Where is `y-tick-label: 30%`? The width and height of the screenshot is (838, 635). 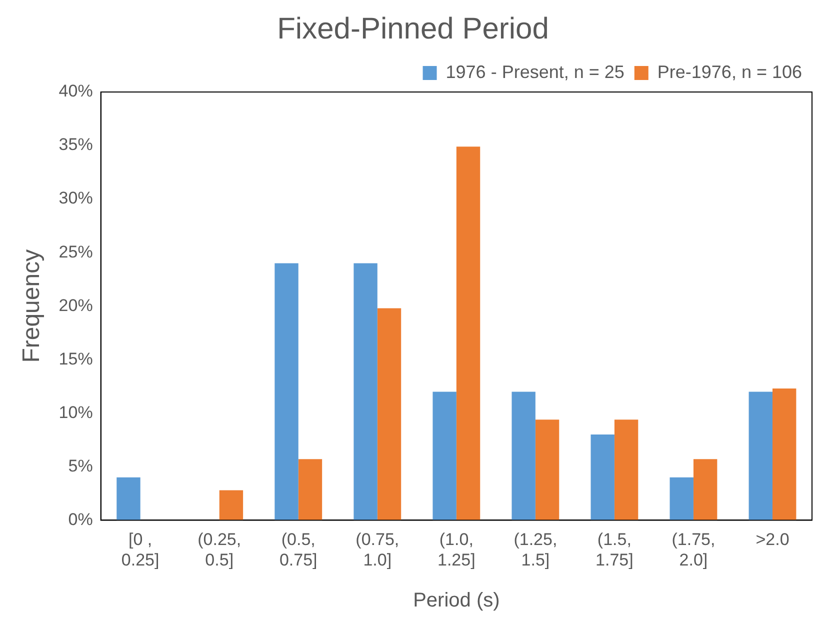 y-tick-label: 30% is located at coordinates (75, 198).